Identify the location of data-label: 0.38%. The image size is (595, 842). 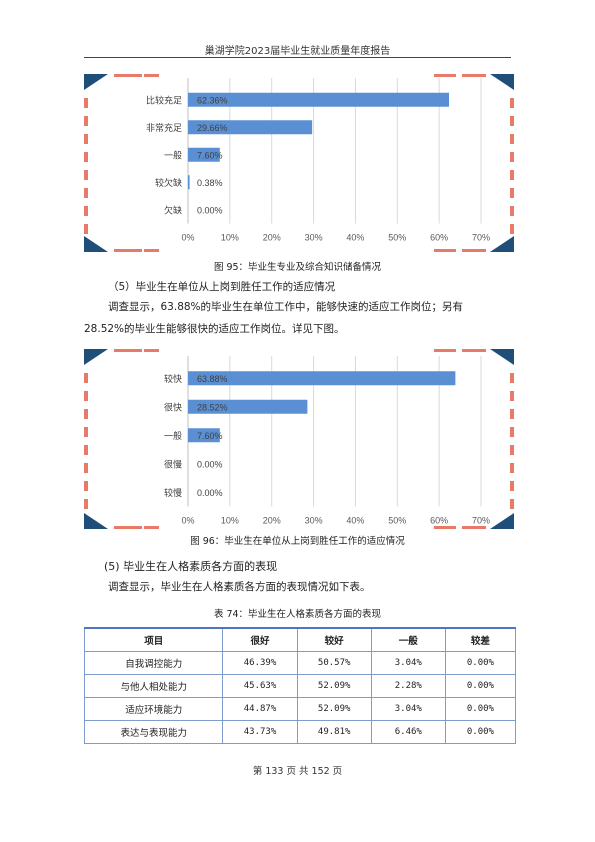
(210, 183).